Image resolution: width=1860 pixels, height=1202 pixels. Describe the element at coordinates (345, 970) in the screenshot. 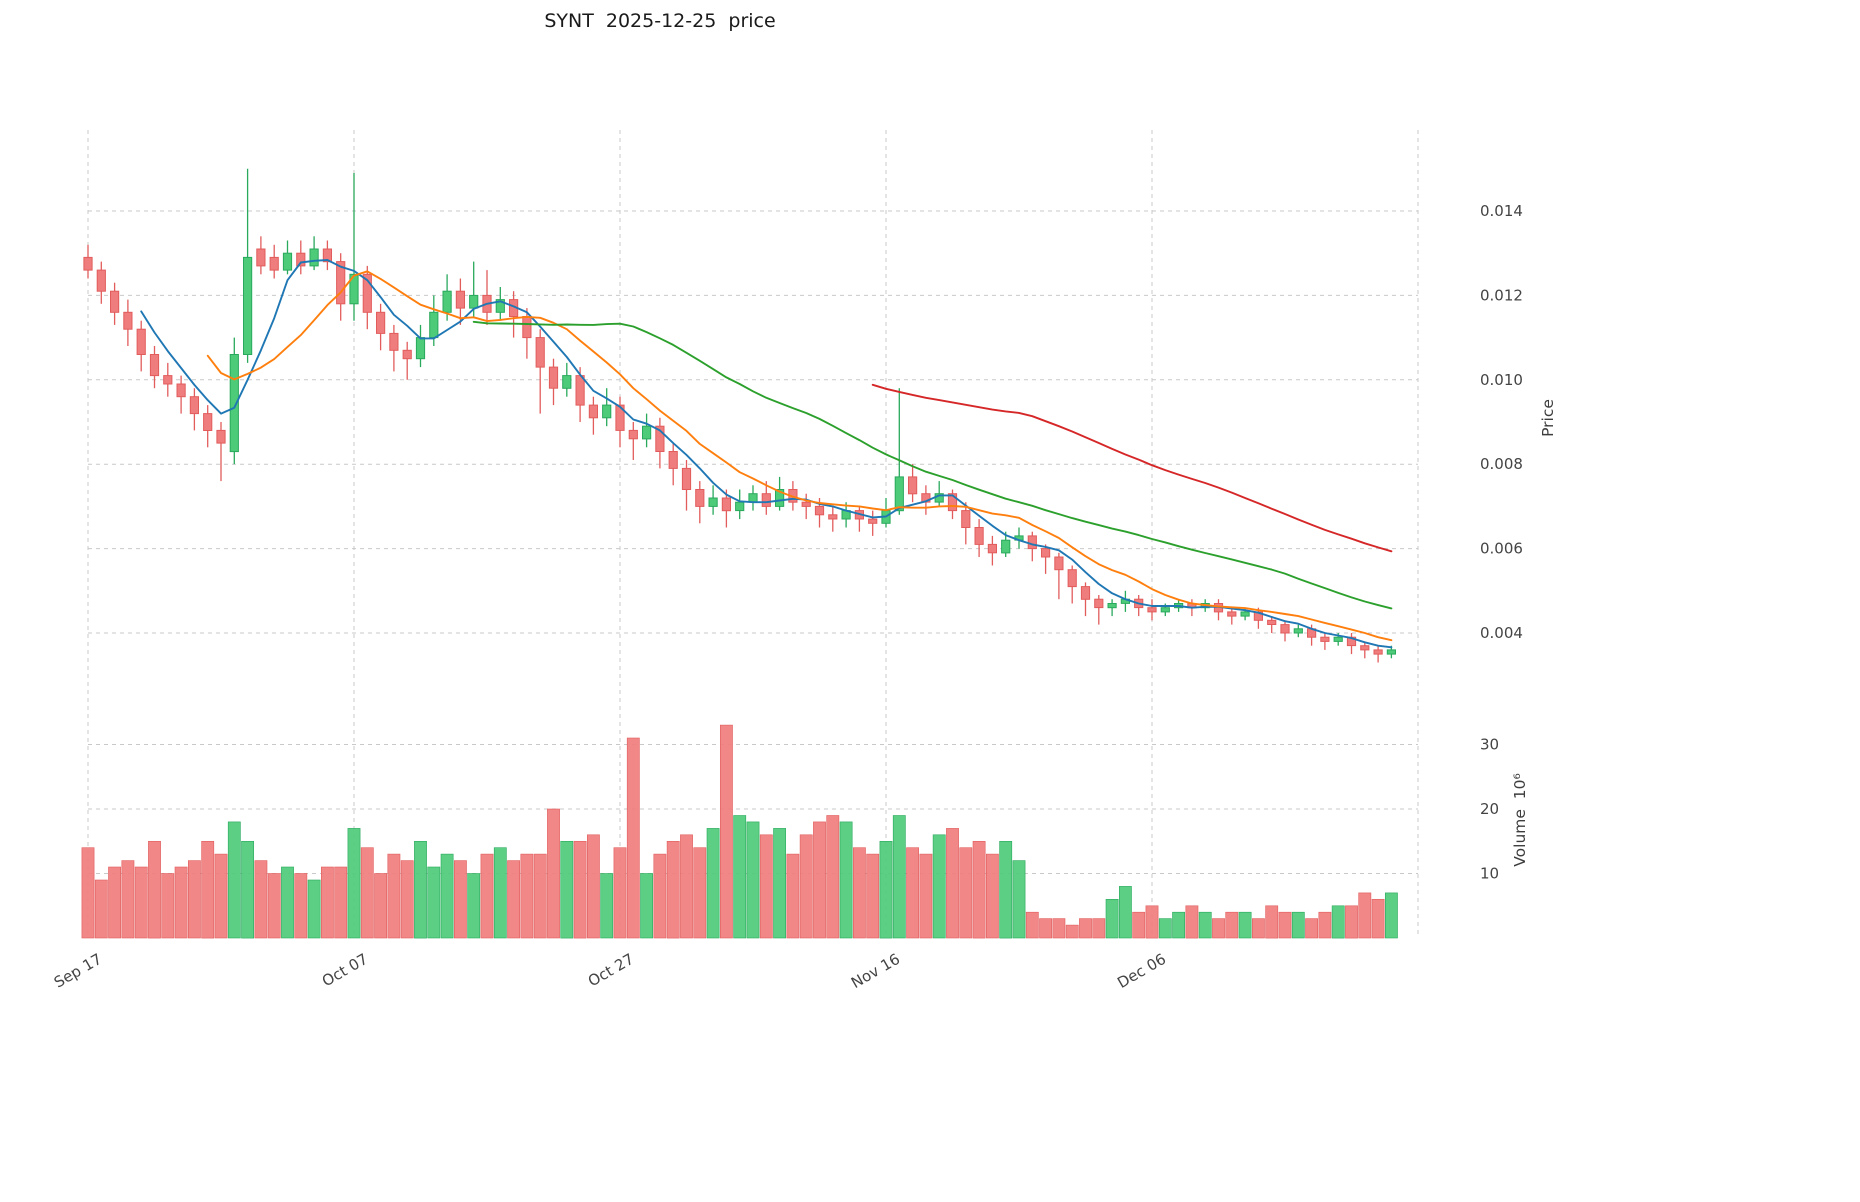

I see `x-tick-label: Oct 07` at that location.